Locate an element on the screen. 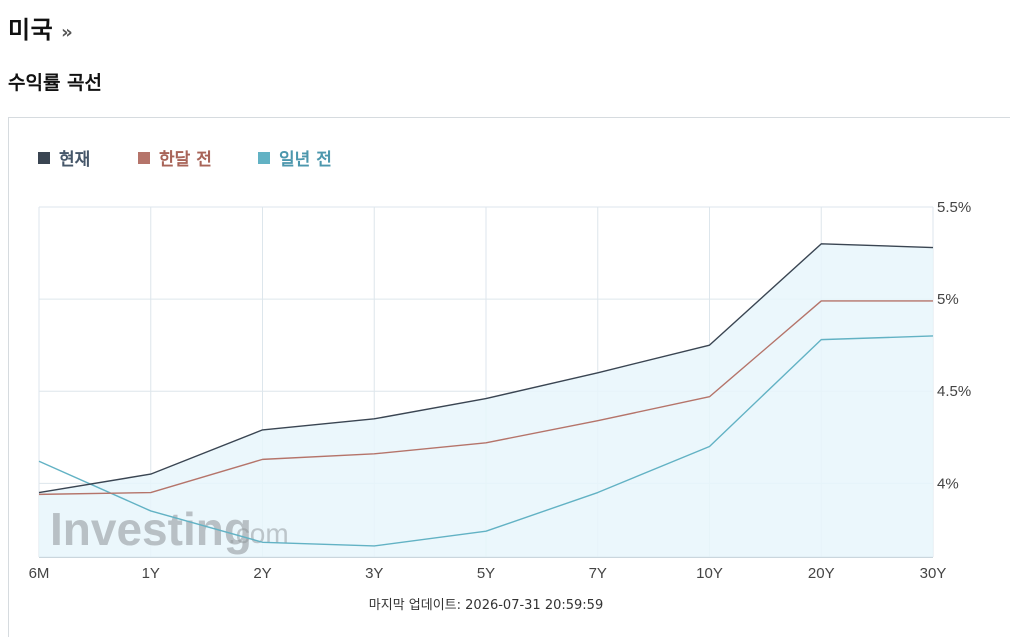 This screenshot has width=1010, height=637. country-title: 미국 is located at coordinates (31, 30).